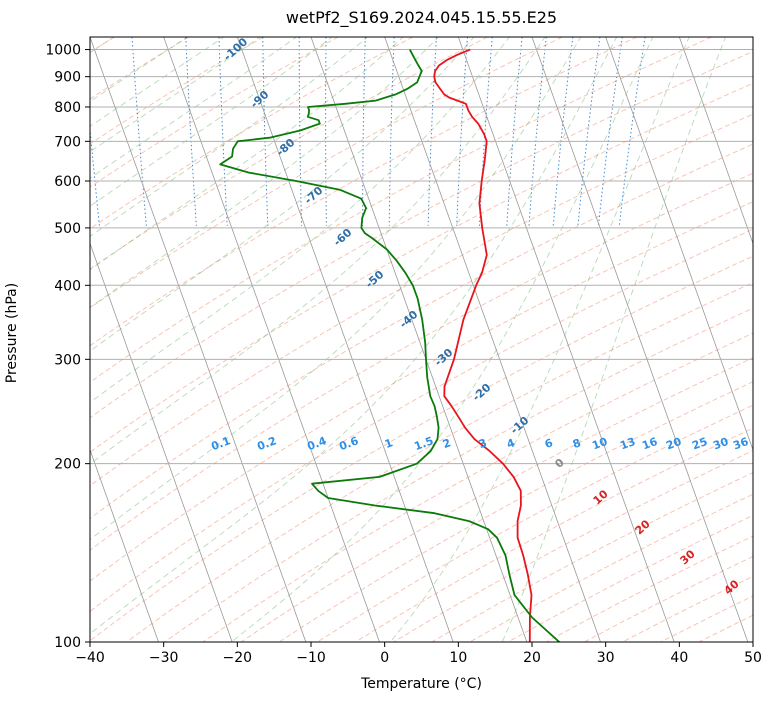  What do you see at coordinates (627, 443) in the screenshot?
I see `mixing-ratio-label: 13` at bounding box center [627, 443].